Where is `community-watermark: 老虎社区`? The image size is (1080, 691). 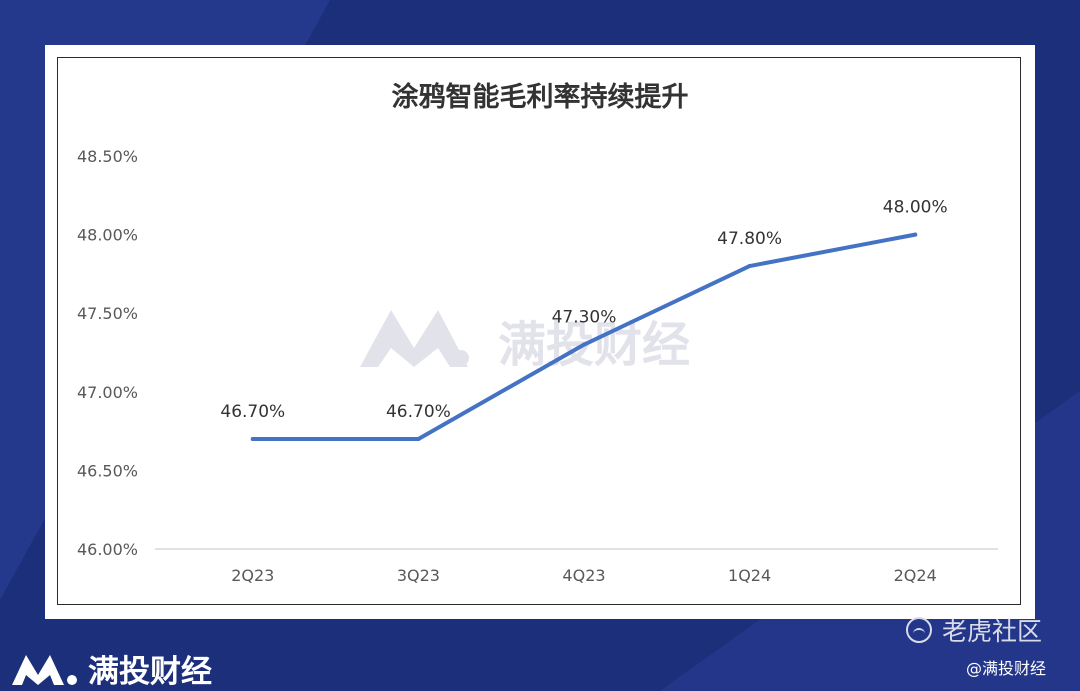
community-watermark: 老虎社区 is located at coordinates (974, 630).